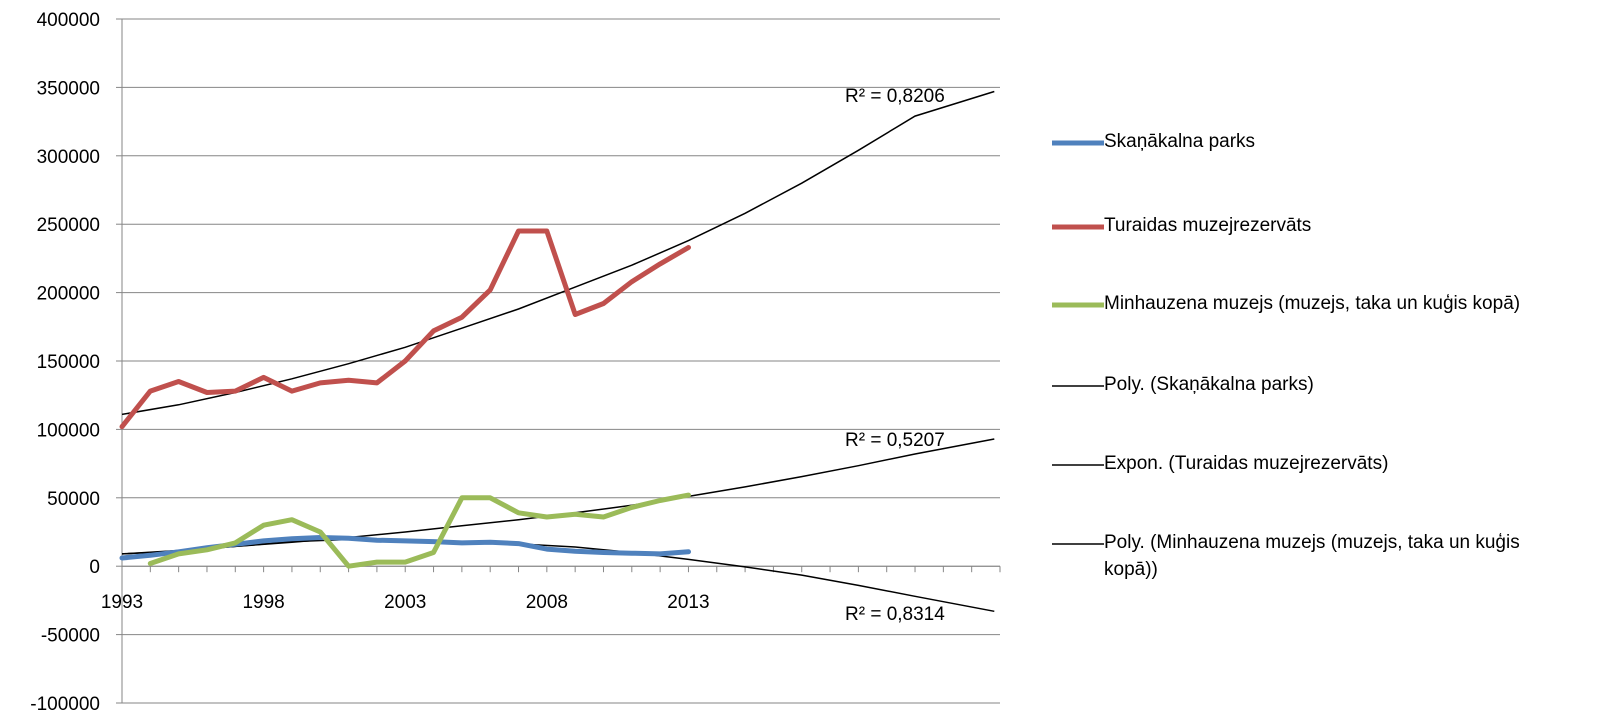 Image resolution: width=1602 pixels, height=725 pixels. What do you see at coordinates (68, 362) in the screenshot?
I see `y-tick-label: 150000` at bounding box center [68, 362].